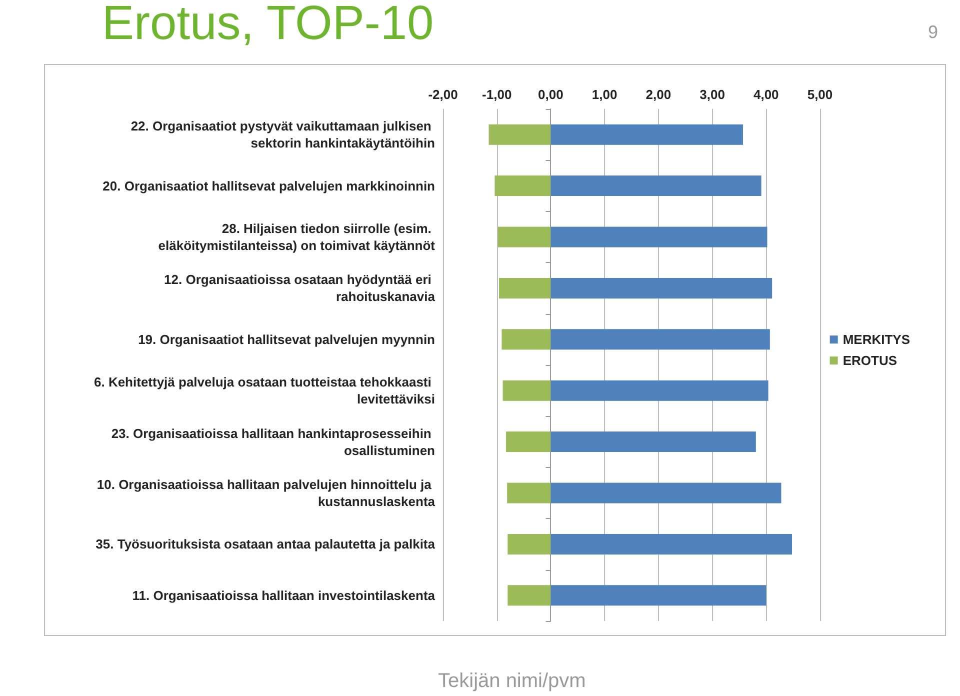 The height and width of the screenshot is (696, 960). What do you see at coordinates (284, 595) in the screenshot?
I see `y-tick-label: 11. Organisaatioissa hallitaan investointilaskenta` at bounding box center [284, 595].